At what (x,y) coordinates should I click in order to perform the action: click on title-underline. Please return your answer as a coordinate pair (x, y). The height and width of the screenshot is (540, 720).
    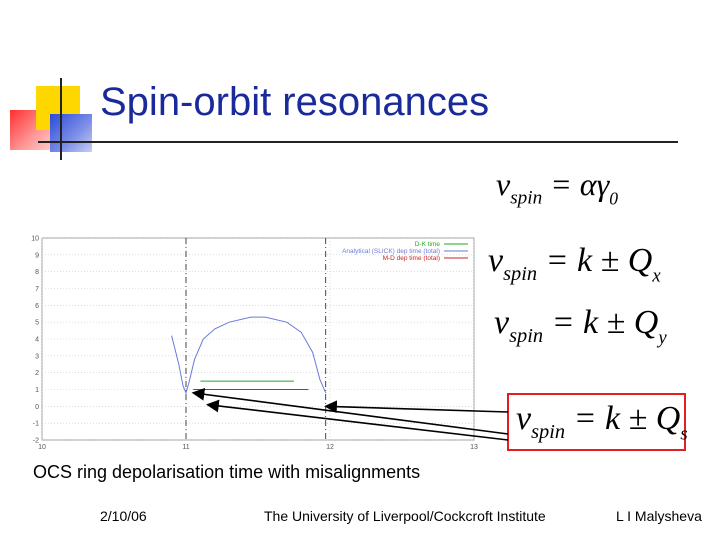
    Looking at the image, I should click on (358, 142).